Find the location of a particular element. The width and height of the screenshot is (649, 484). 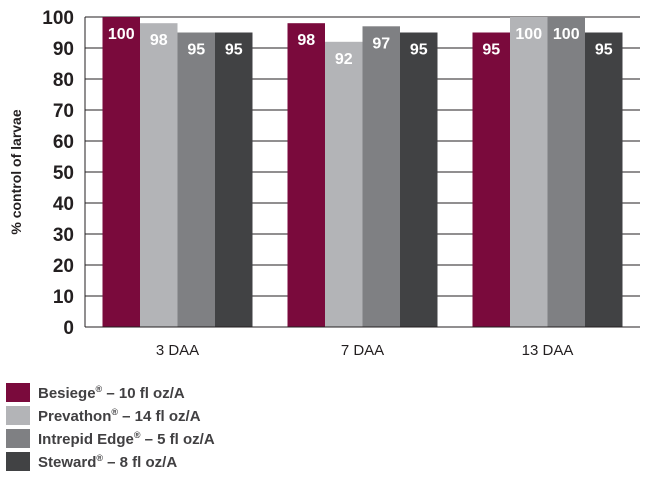

x-tick-label: 13 DAA is located at coordinates (548, 350).